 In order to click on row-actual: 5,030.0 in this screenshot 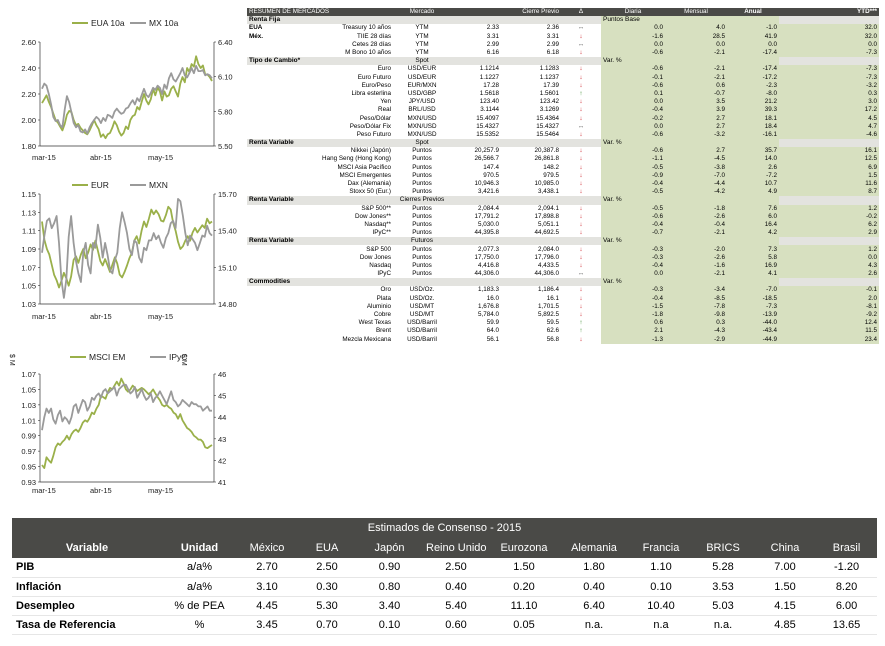, I will do `click(488, 224)`.